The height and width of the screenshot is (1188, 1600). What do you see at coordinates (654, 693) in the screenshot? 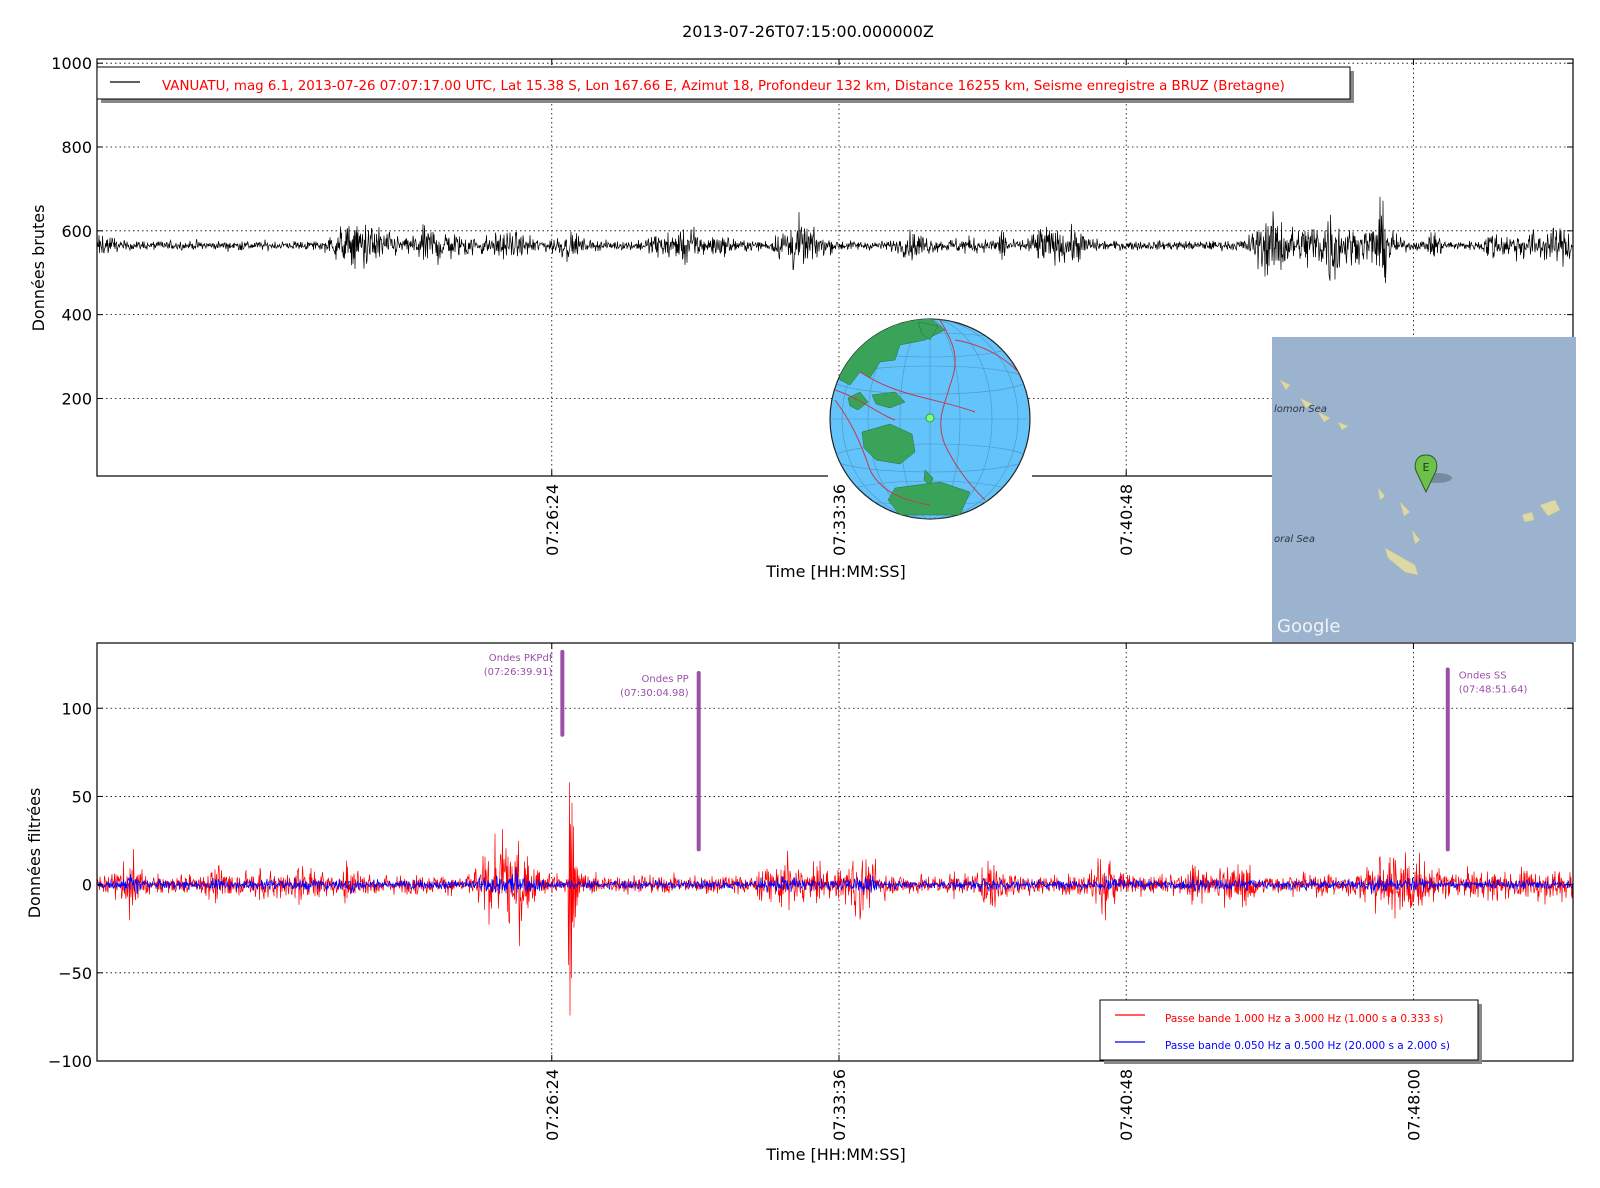
I see `wave-marker-time: (07:30:04.98)` at bounding box center [654, 693].